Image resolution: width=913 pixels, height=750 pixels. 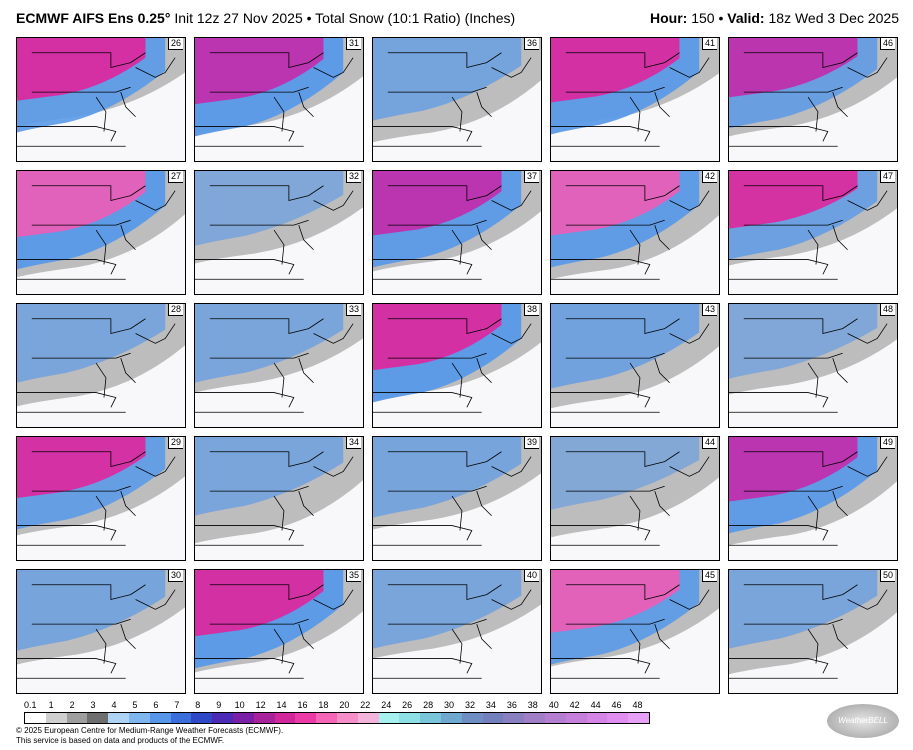 I want to click on ensemble-member-panel: 49, so click(x=813, y=498).